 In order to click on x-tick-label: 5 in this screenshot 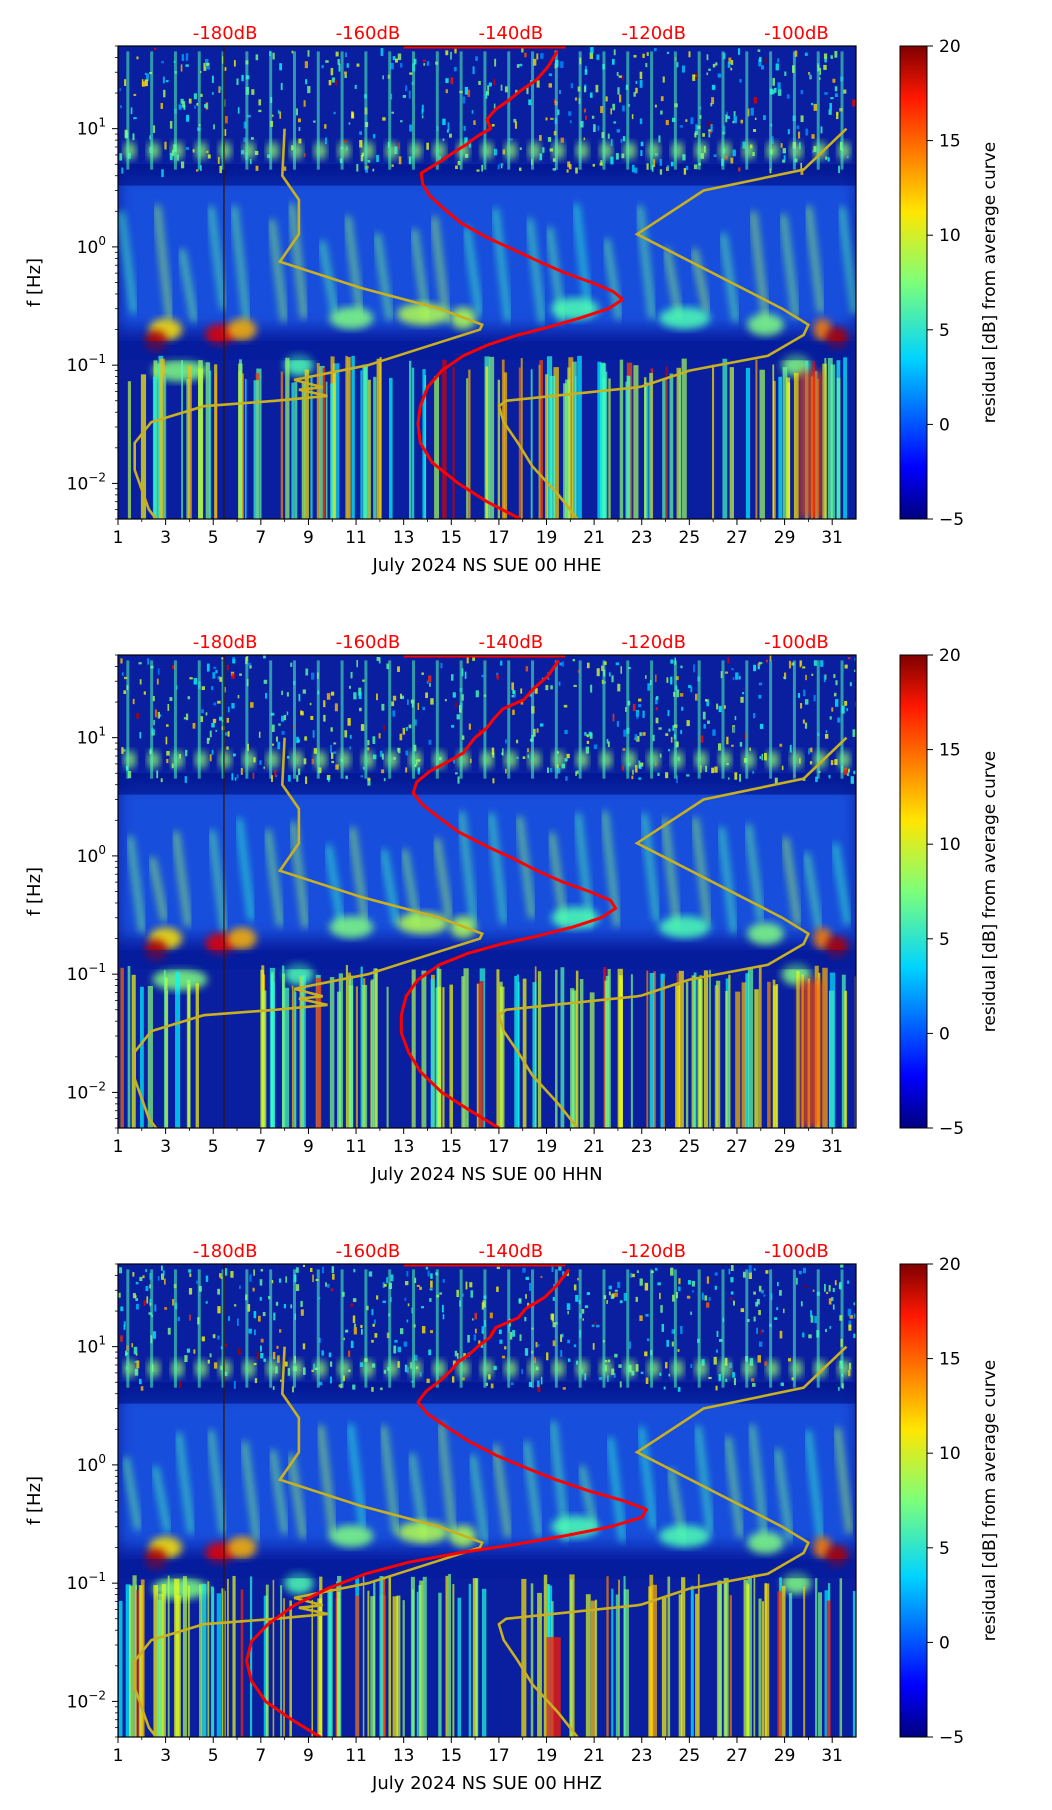, I will do `click(213, 1147)`.